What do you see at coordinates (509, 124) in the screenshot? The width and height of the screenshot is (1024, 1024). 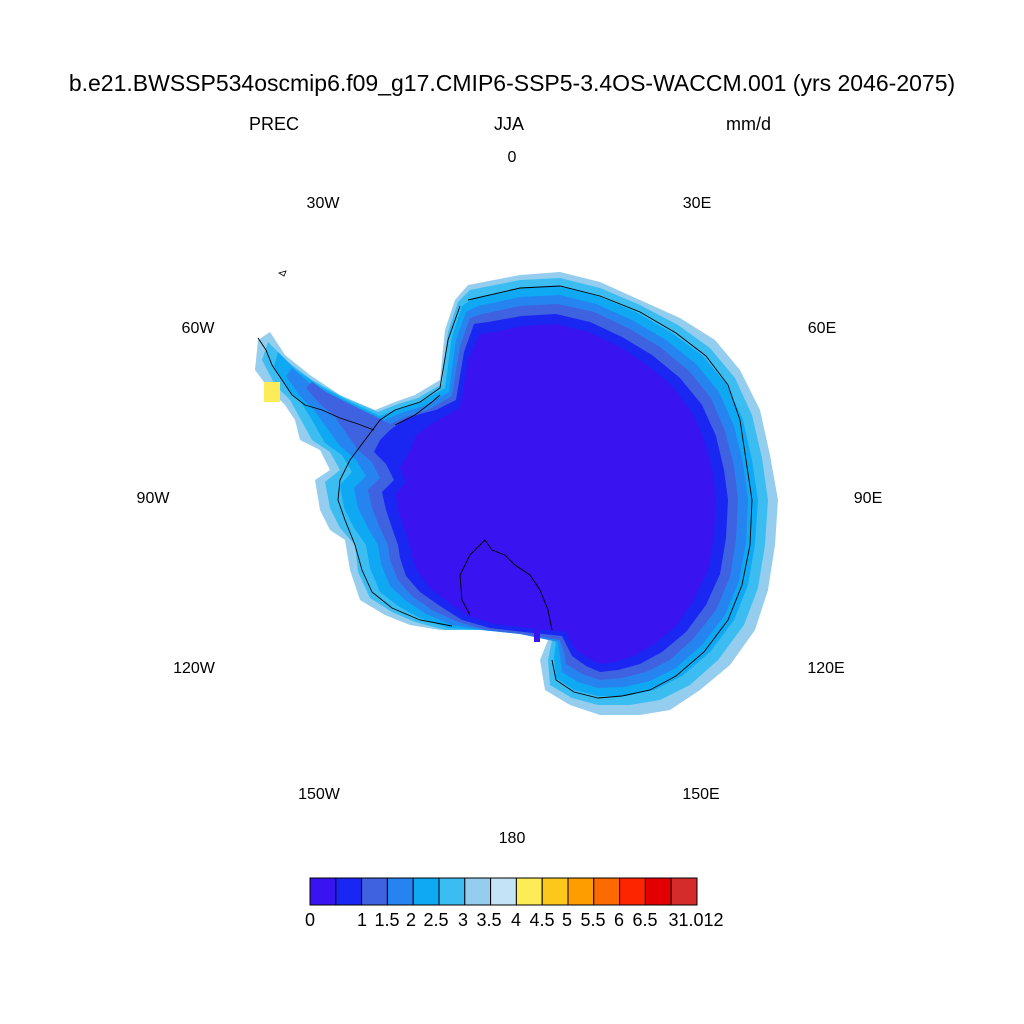 I see `season-label: JJA` at bounding box center [509, 124].